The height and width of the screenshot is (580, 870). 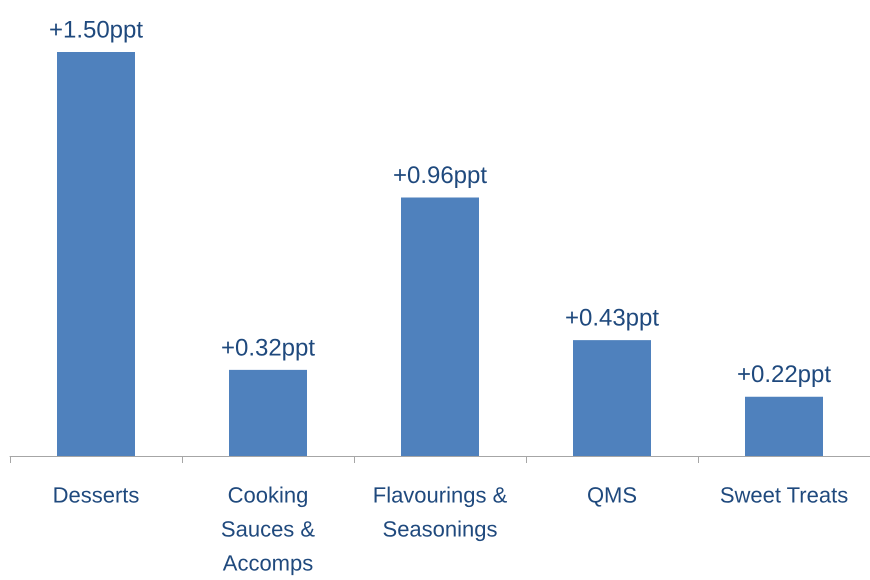 What do you see at coordinates (784, 495) in the screenshot?
I see `x-tick-label: Sweet Treats` at bounding box center [784, 495].